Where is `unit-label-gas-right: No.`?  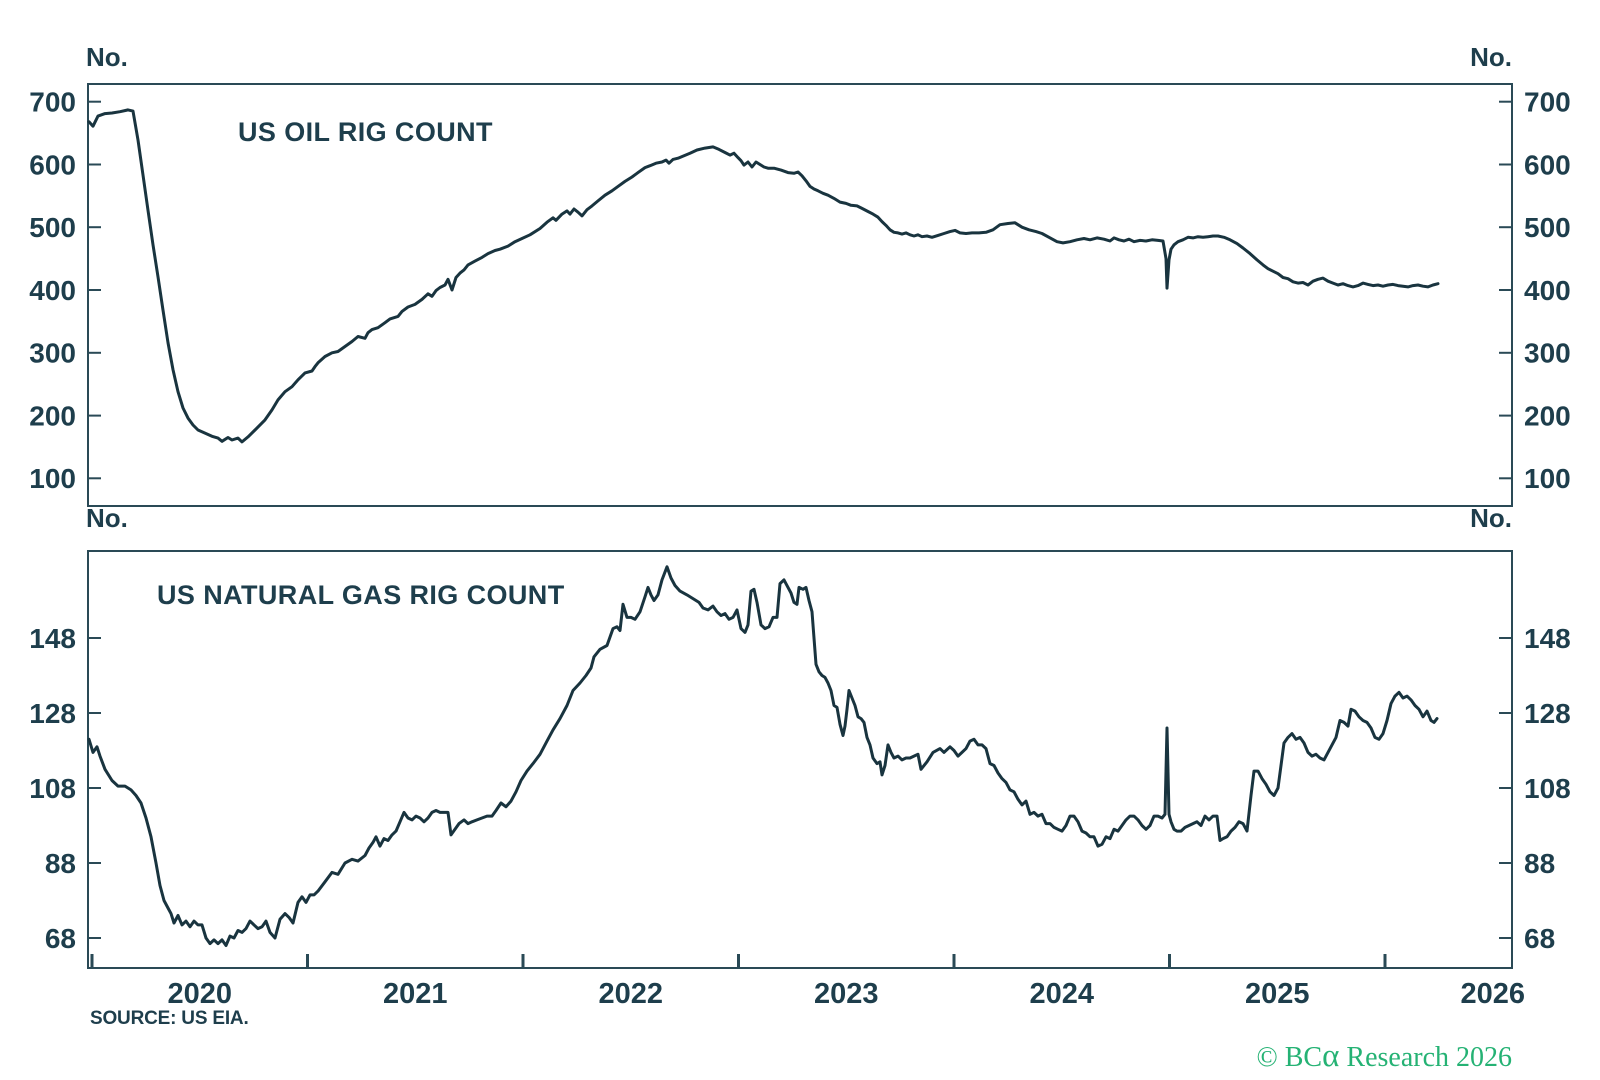 unit-label-gas-right: No. is located at coordinates (1491, 518).